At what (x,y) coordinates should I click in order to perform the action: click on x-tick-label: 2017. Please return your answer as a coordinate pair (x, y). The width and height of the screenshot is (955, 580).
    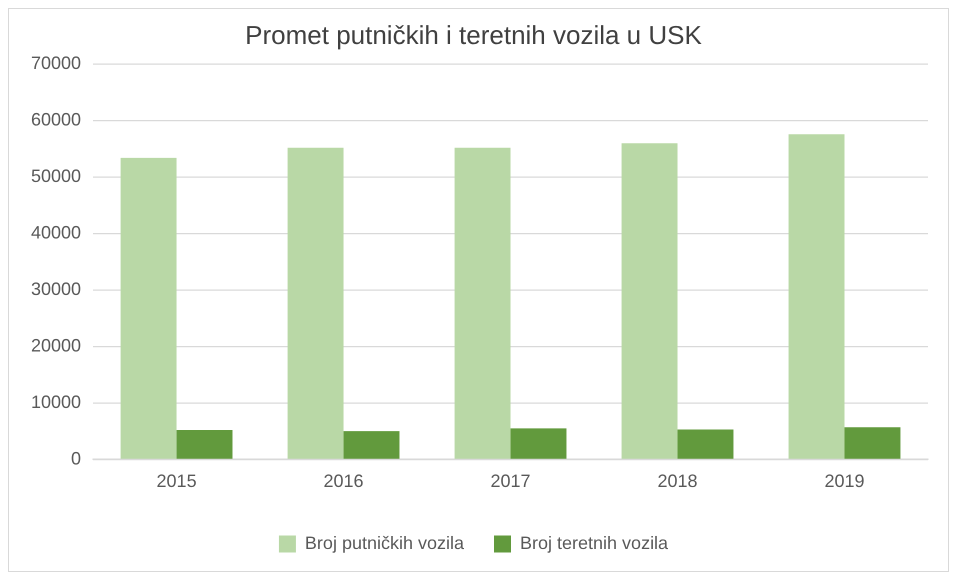
    Looking at the image, I should click on (510, 481).